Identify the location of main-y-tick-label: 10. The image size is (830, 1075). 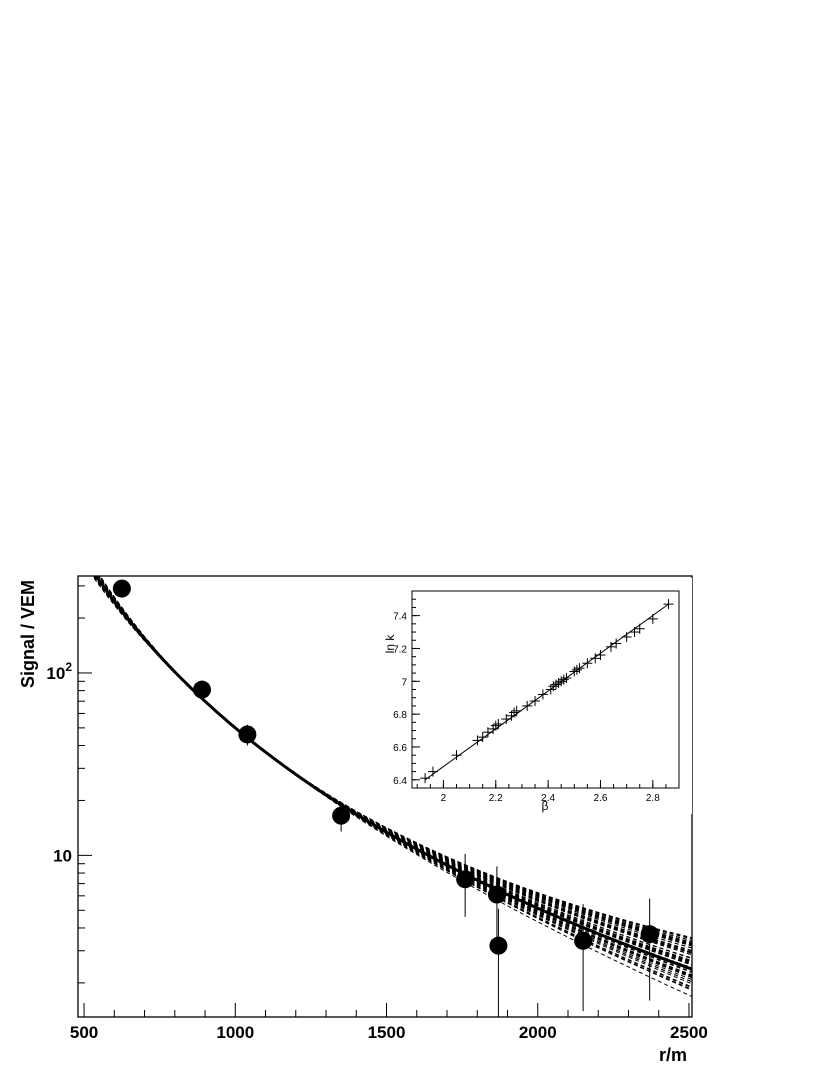
(62, 855).